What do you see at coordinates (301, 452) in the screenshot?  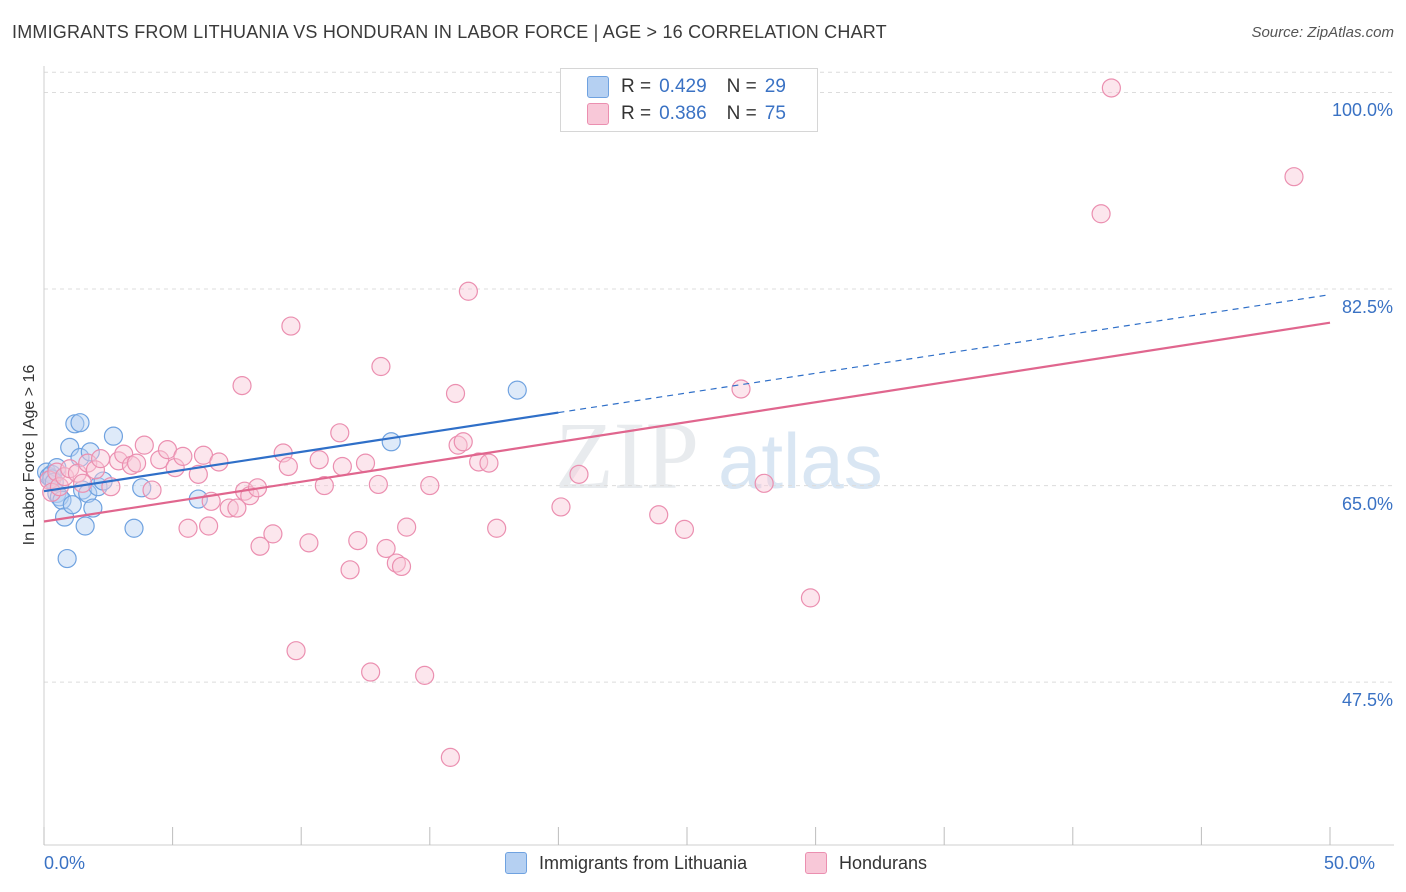 I see `lithuania-trend-line` at bounding box center [301, 452].